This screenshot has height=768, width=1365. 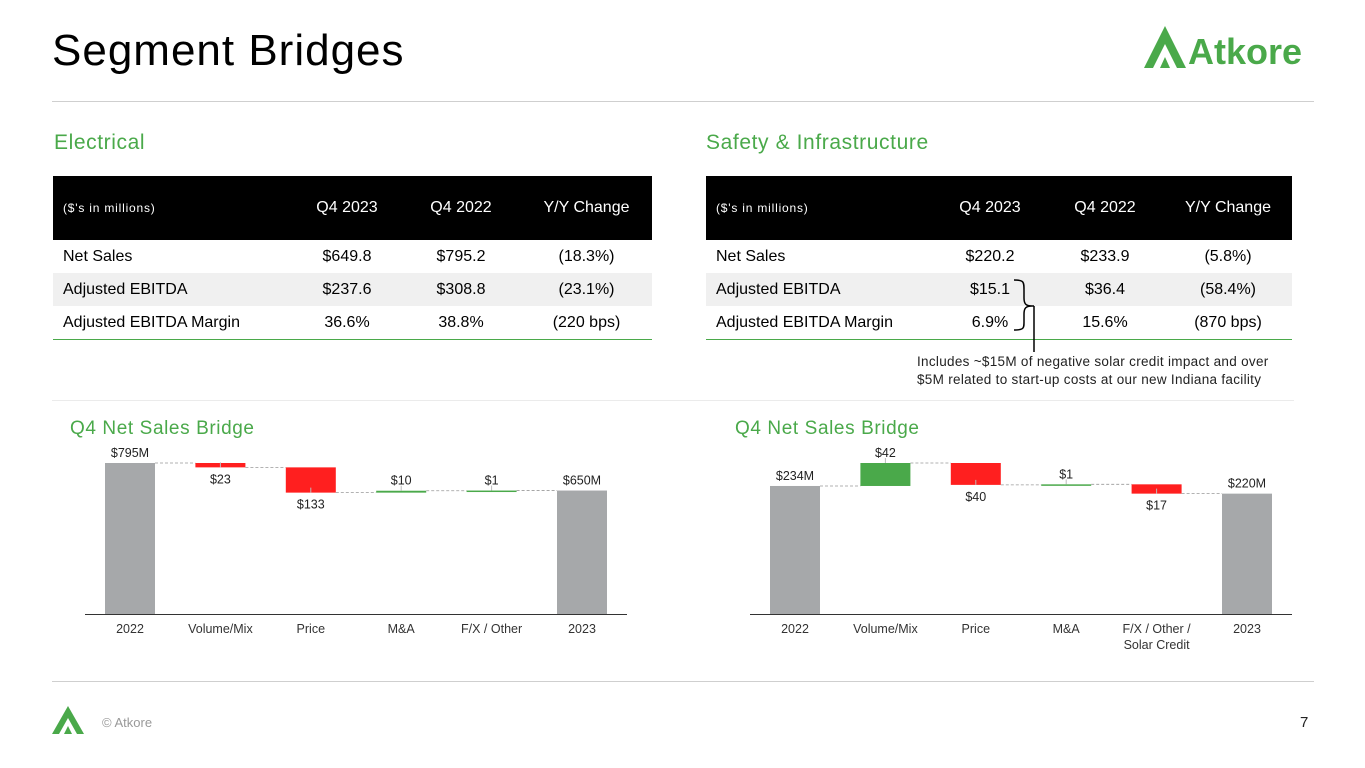 What do you see at coordinates (1024, 315) in the screenshot?
I see `brace-callout` at bounding box center [1024, 315].